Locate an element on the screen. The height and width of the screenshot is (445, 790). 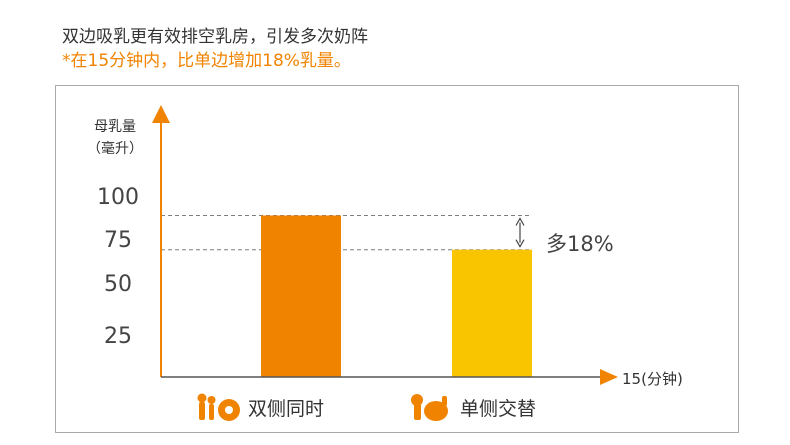
category-label: 双侧同时 is located at coordinates (286, 408).